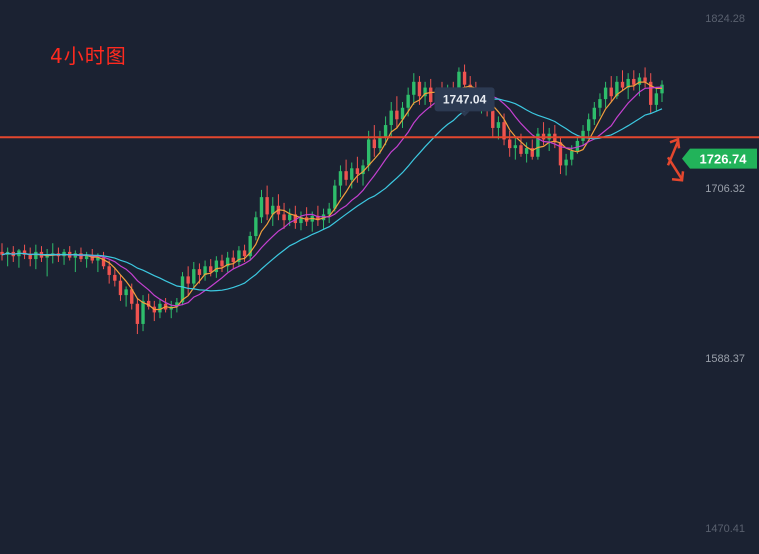  I want to click on arrow-up-head-icon, so click(675, 143).